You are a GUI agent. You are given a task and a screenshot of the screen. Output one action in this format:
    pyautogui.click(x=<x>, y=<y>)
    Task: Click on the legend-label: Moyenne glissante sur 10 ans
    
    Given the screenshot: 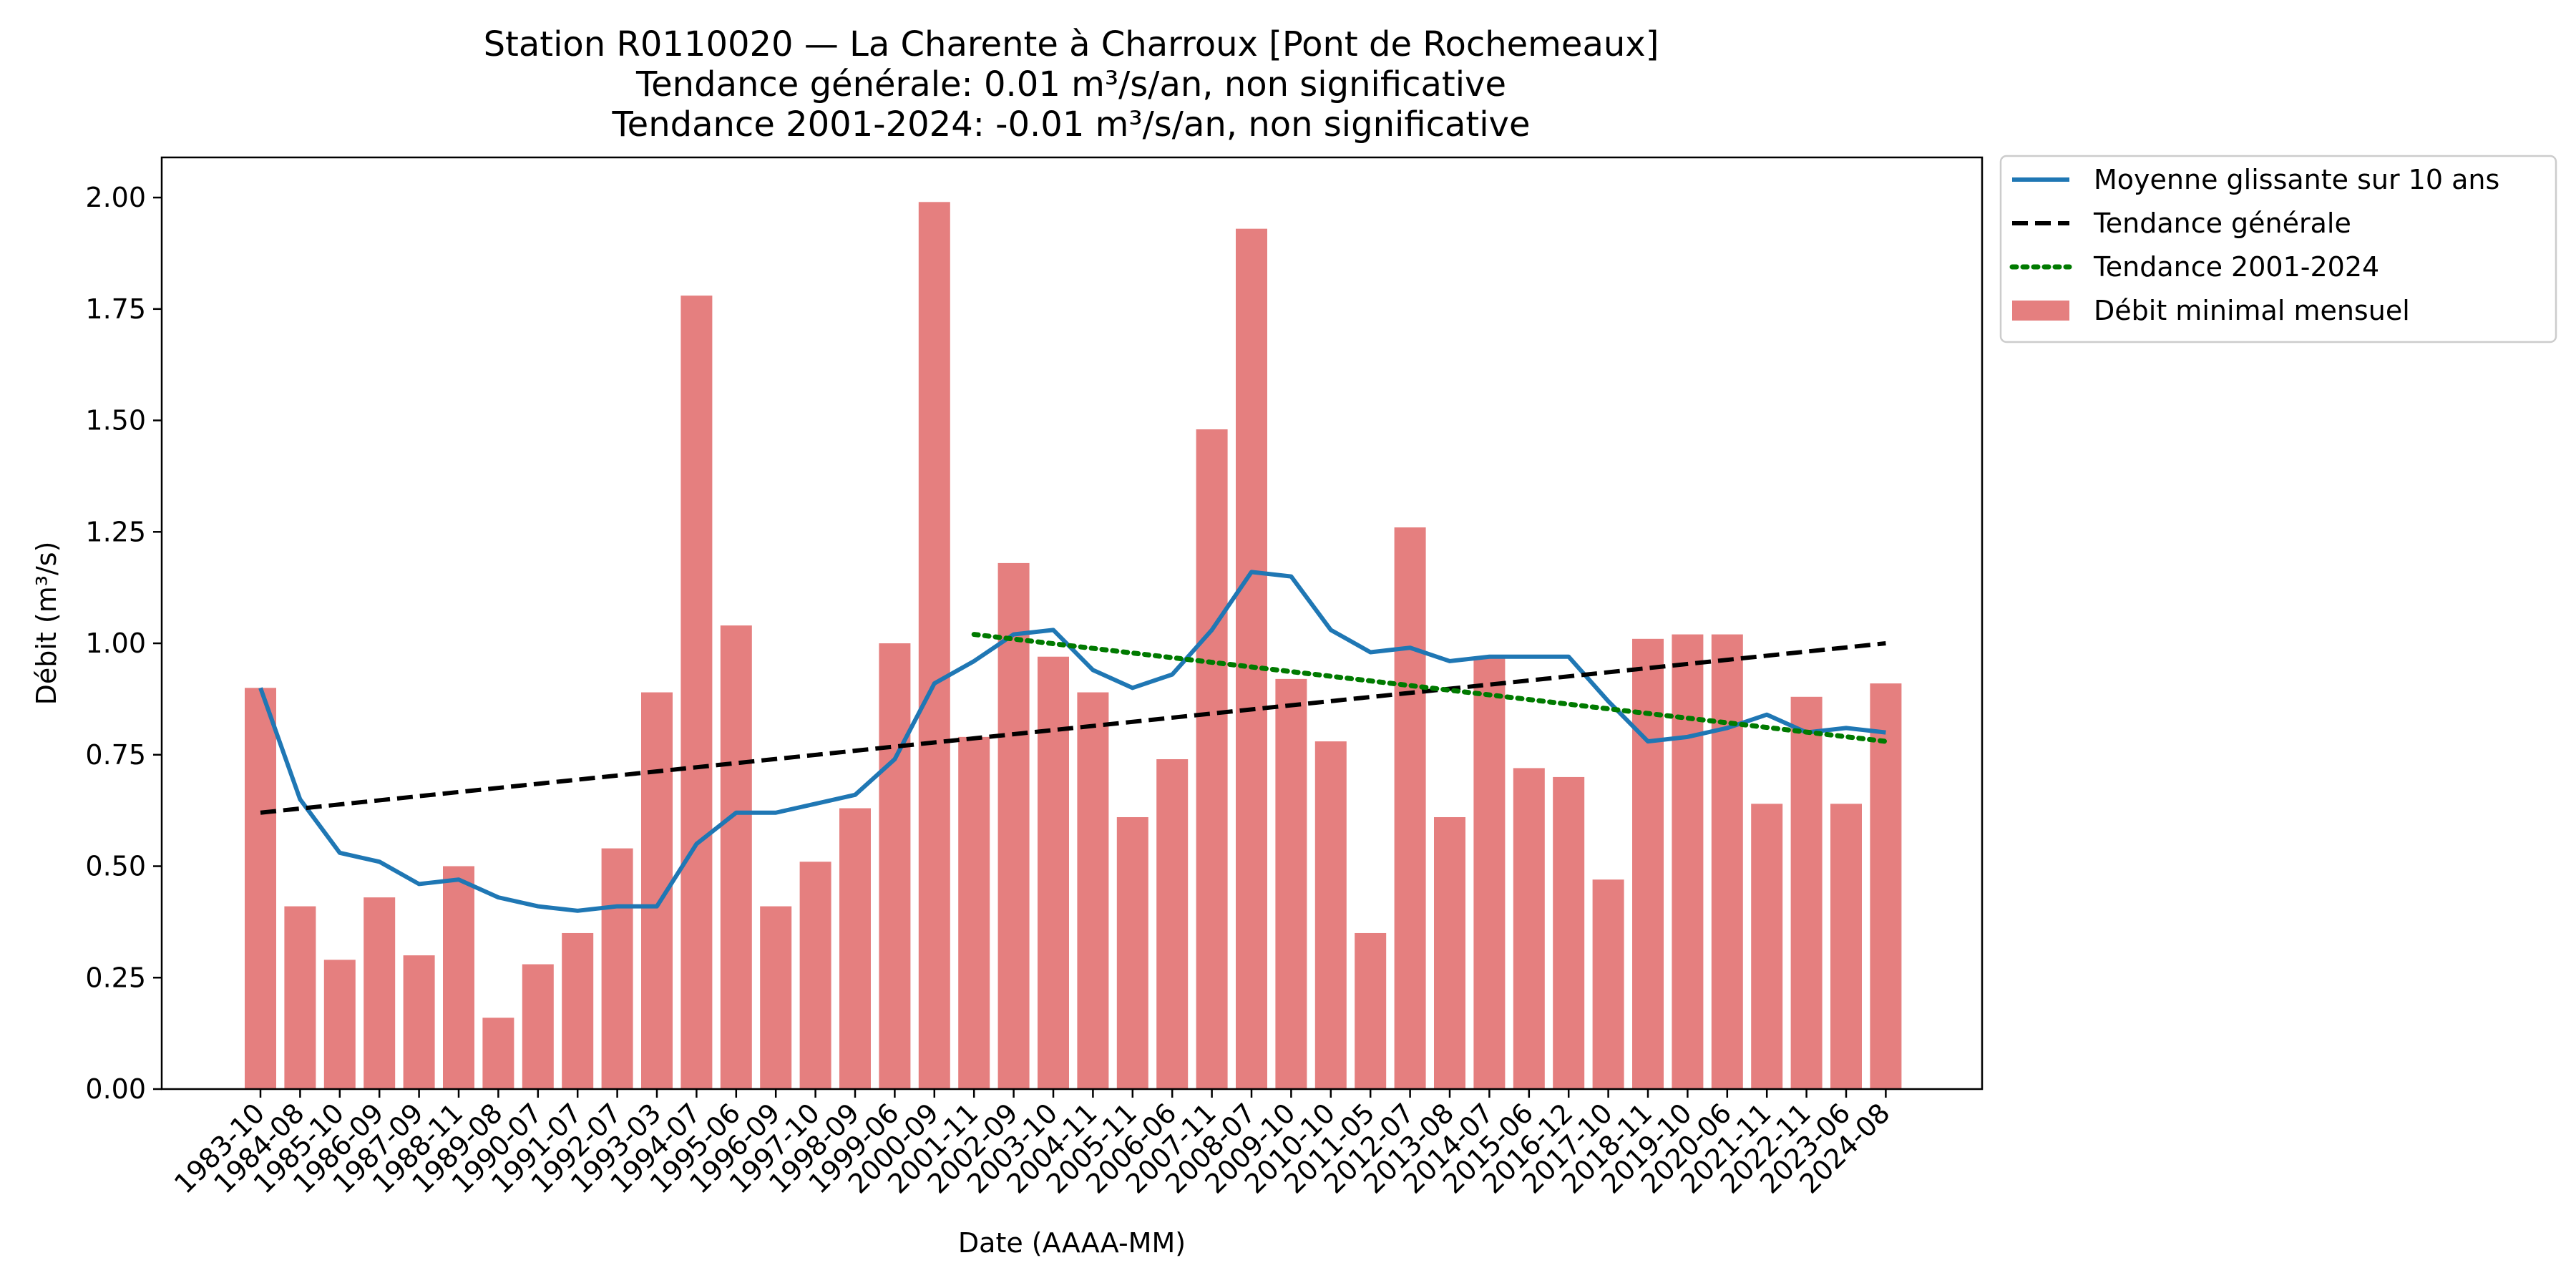 What is the action you would take?
    pyautogui.click(x=2296, y=179)
    